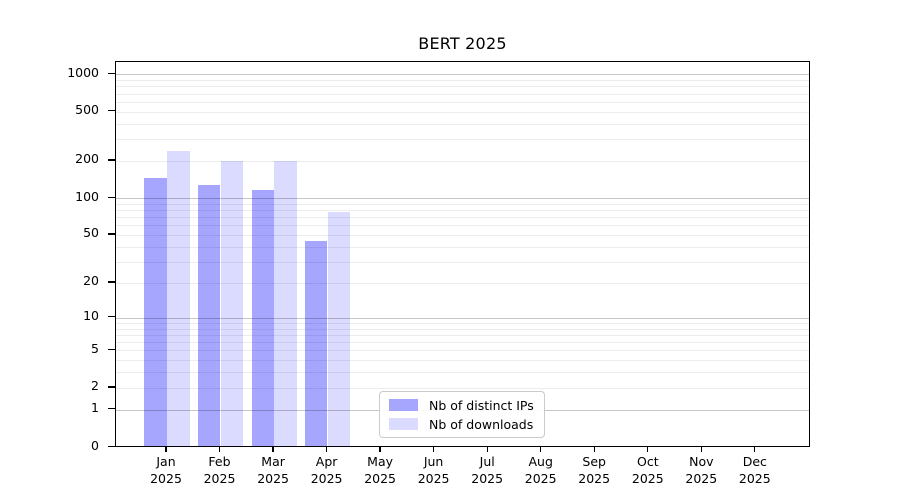  I want to click on x-tick-label: Jun 2025, so click(433, 470).